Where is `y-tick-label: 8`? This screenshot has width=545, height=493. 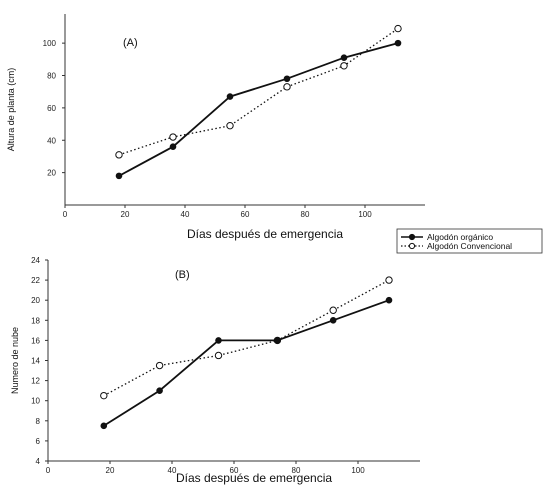 y-tick-label: 8 is located at coordinates (38, 421).